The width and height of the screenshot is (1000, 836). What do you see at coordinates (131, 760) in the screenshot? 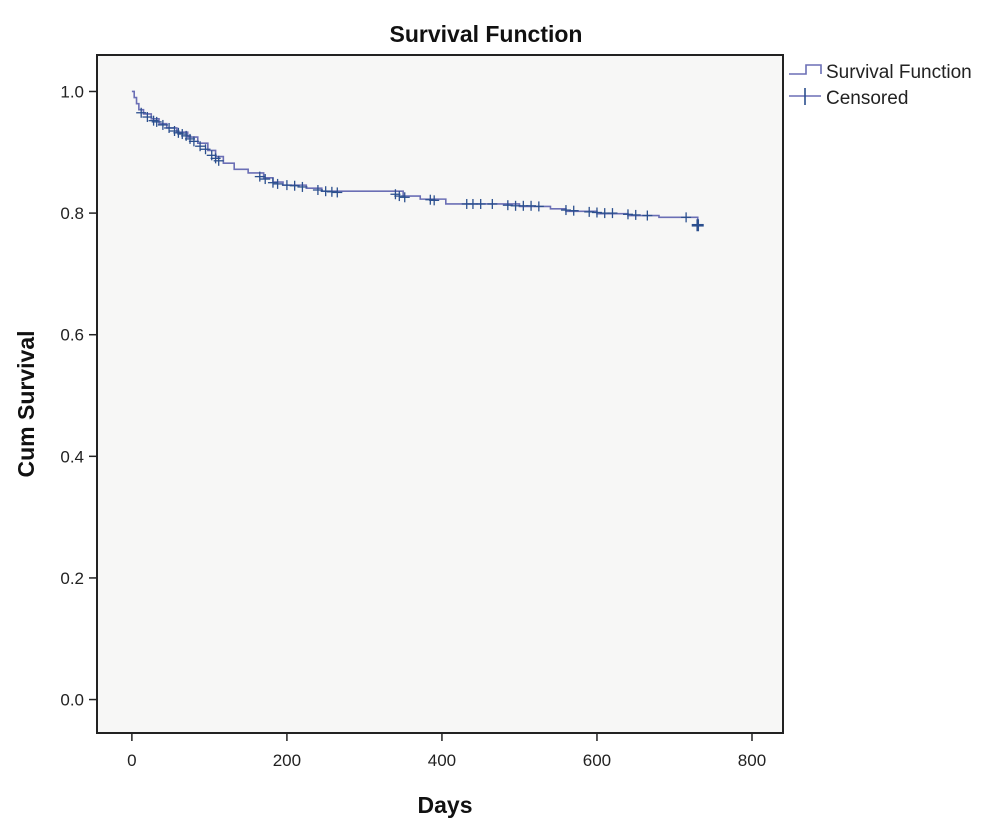
I see `x-tick-label: 0` at bounding box center [131, 760].